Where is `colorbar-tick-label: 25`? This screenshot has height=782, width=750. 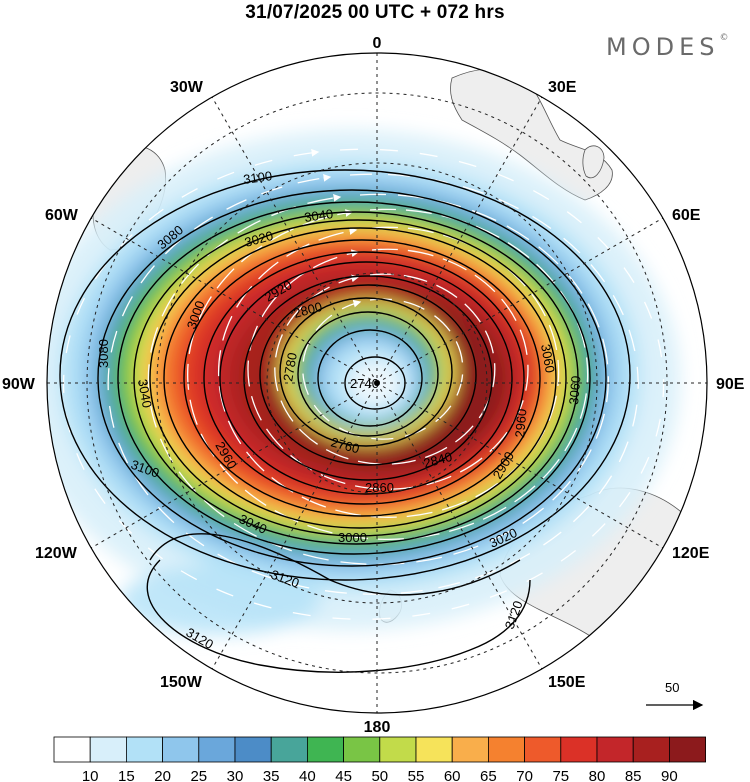 colorbar-tick-label: 25 is located at coordinates (198, 775).